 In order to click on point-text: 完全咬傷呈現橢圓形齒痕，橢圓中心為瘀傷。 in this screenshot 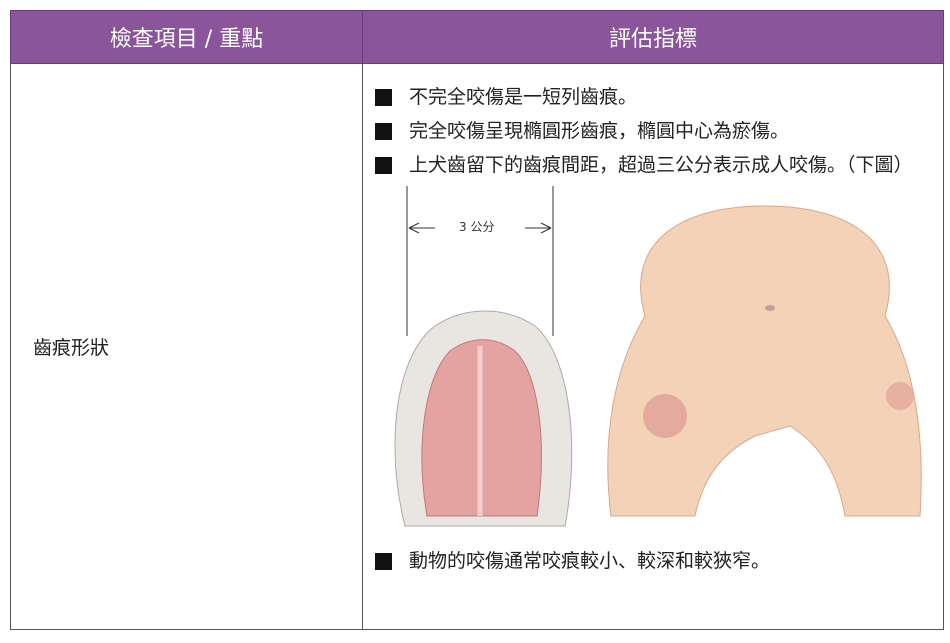, I will do `click(599, 131)`.